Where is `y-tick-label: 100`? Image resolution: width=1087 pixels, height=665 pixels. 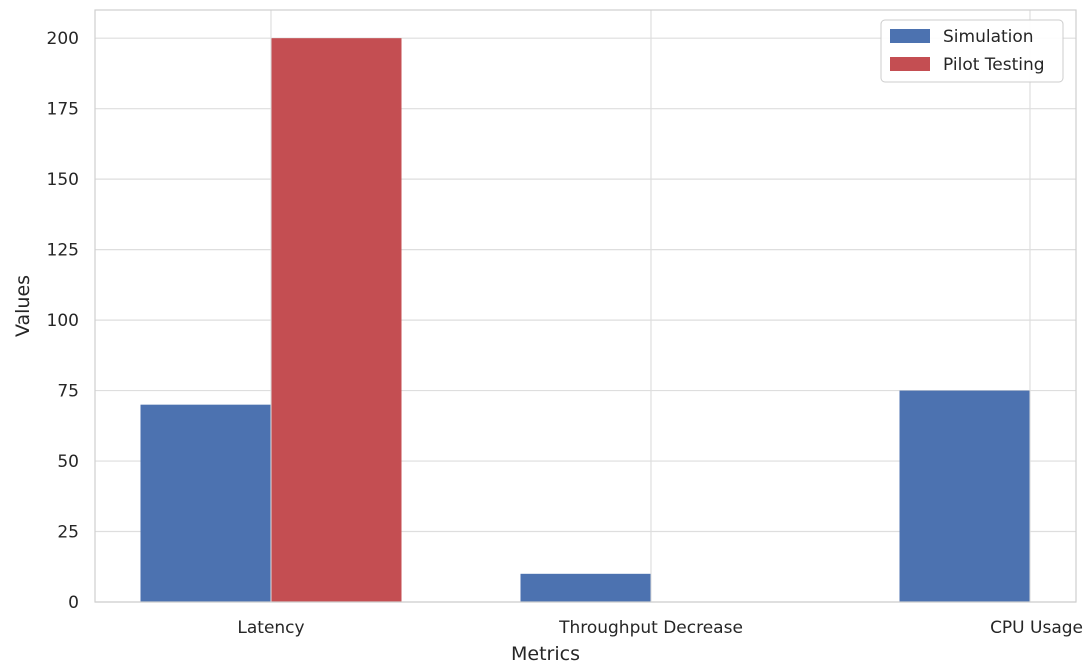
y-tick-label: 100 is located at coordinates (63, 321).